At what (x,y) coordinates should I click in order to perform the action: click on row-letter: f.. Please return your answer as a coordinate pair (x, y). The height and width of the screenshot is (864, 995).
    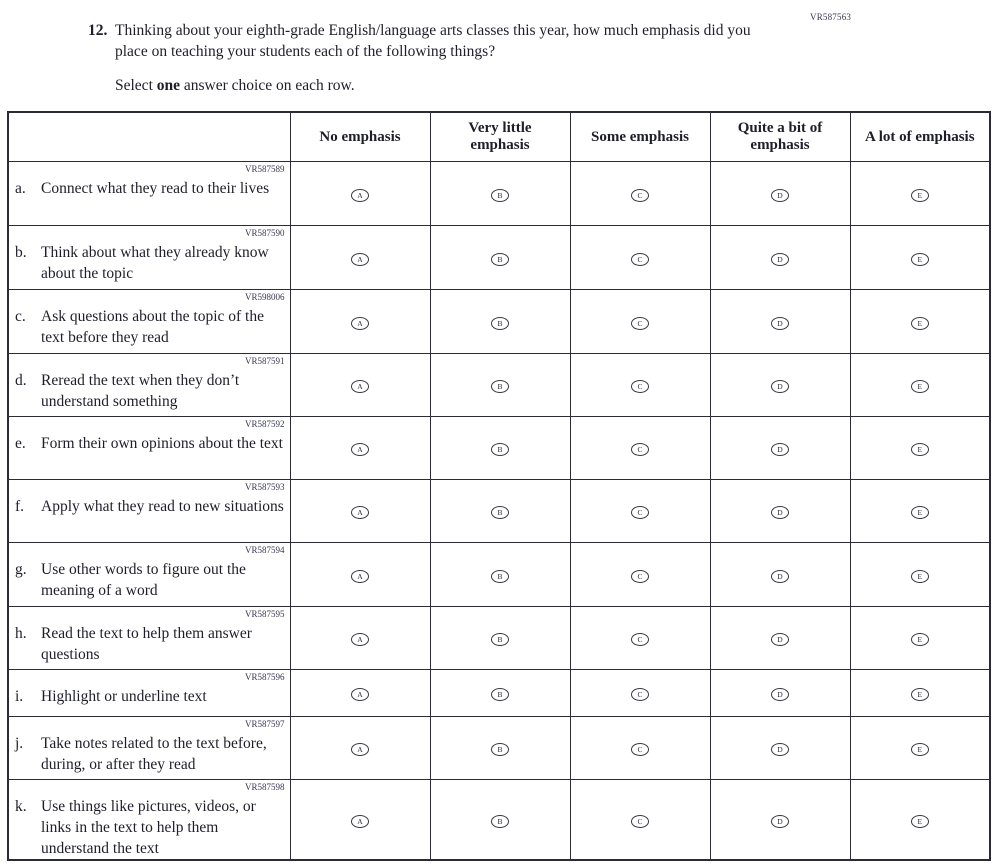
    Looking at the image, I should click on (20, 506).